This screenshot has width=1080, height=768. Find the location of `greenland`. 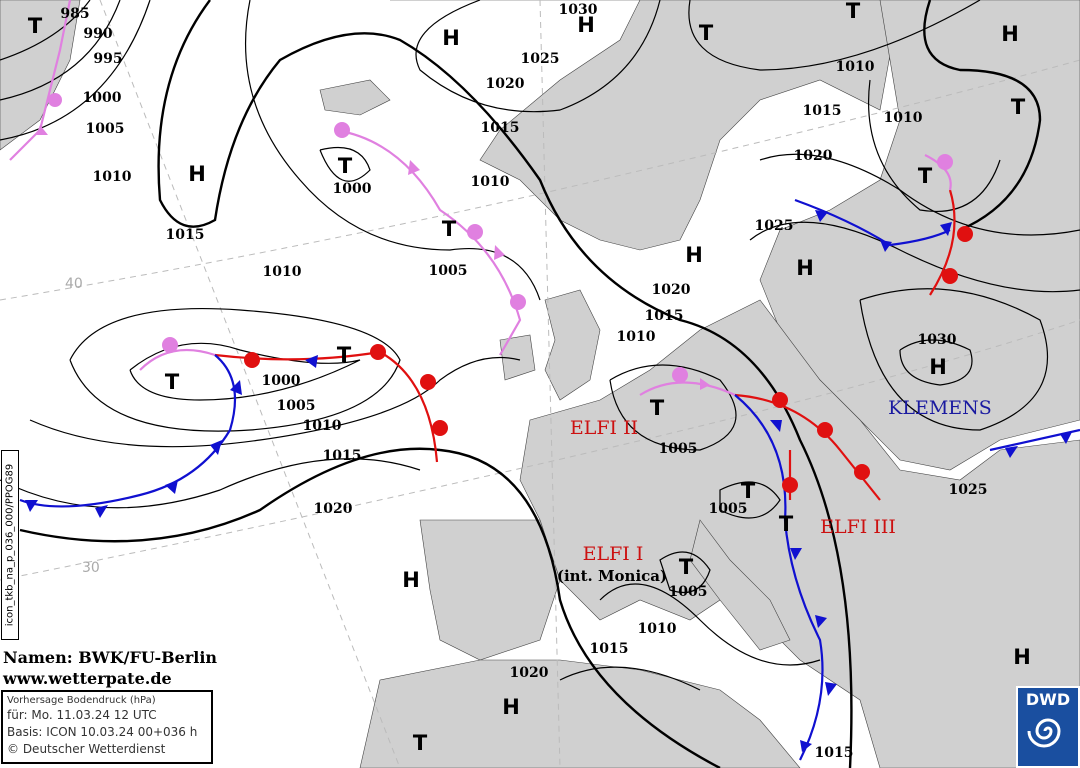

greenland is located at coordinates (40, 75).